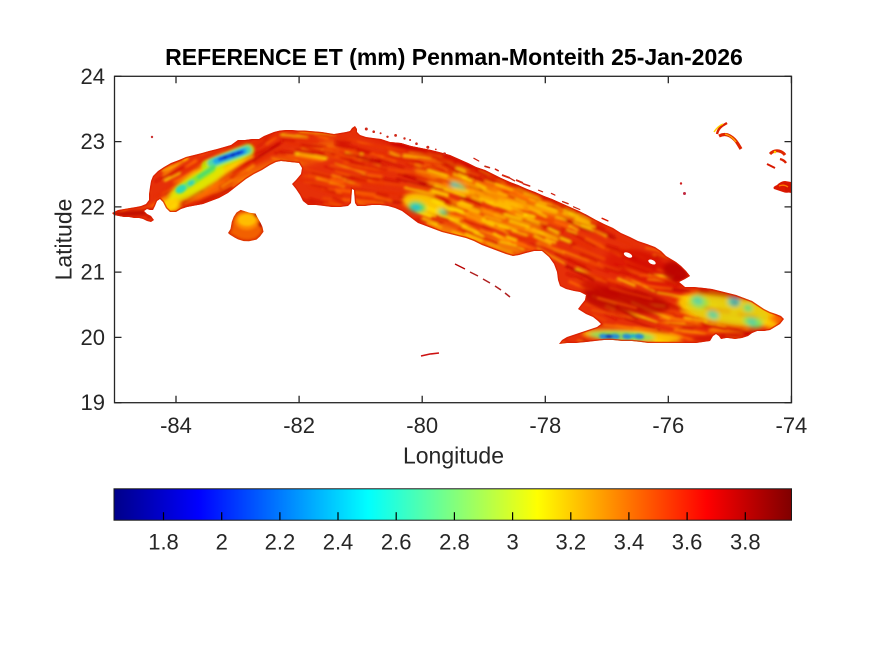 The image size is (875, 656). I want to click on svg-text: 2.4, so click(338, 542).